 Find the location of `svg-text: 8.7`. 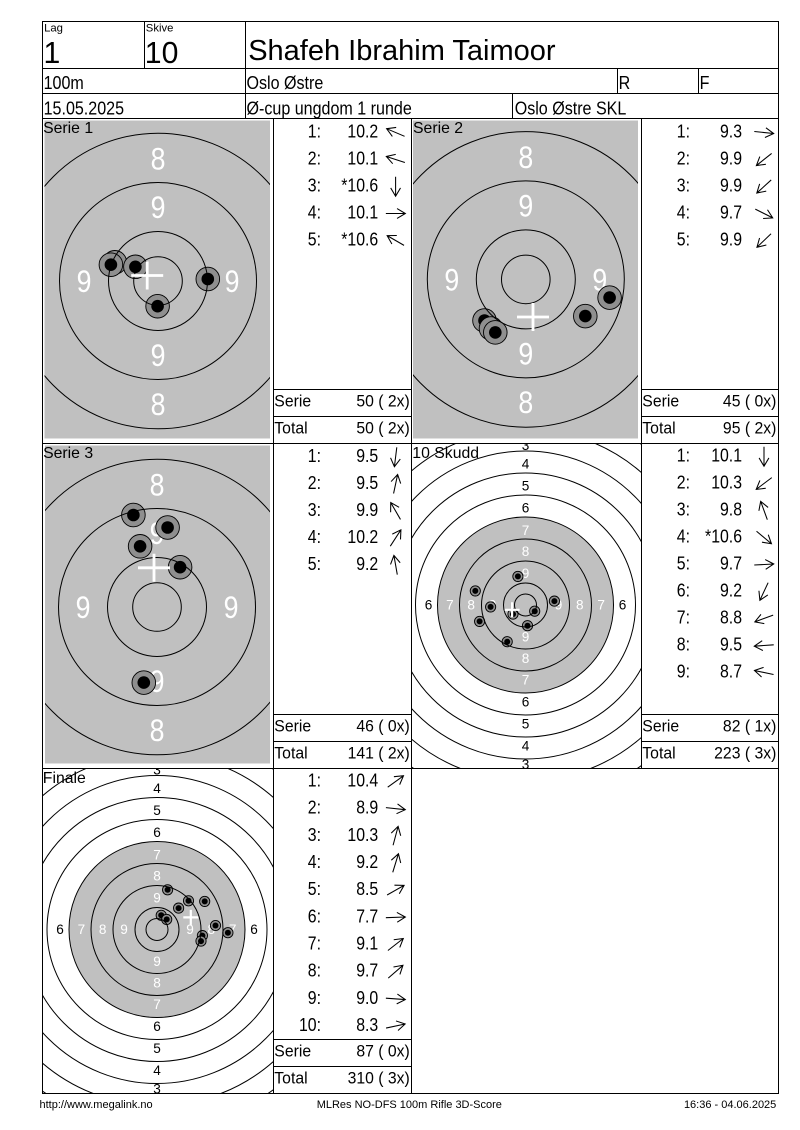

svg-text: 8.7 is located at coordinates (731, 670).